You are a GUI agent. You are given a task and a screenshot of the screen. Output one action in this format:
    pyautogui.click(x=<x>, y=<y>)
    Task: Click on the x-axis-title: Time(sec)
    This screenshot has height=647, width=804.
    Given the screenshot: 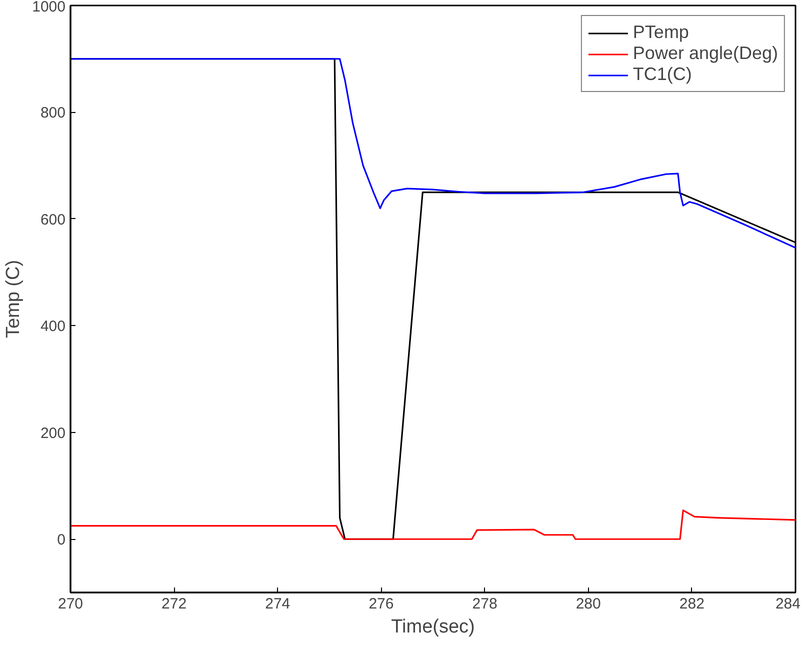 What is the action you would take?
    pyautogui.click(x=433, y=627)
    